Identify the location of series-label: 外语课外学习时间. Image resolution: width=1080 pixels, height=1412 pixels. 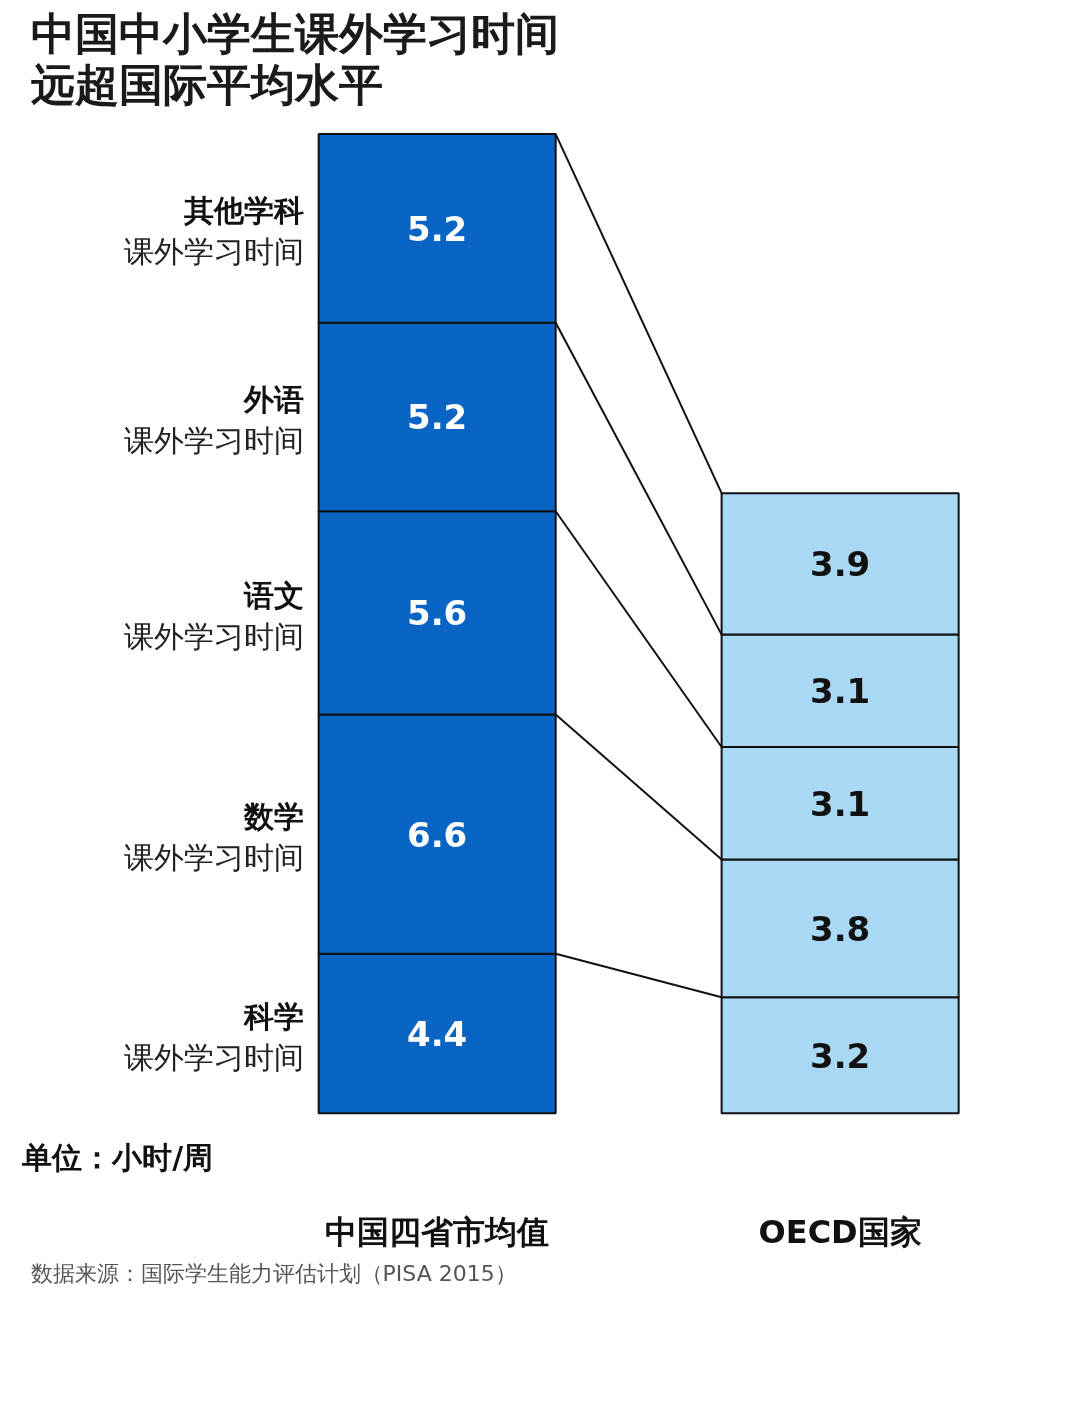
(214, 419).